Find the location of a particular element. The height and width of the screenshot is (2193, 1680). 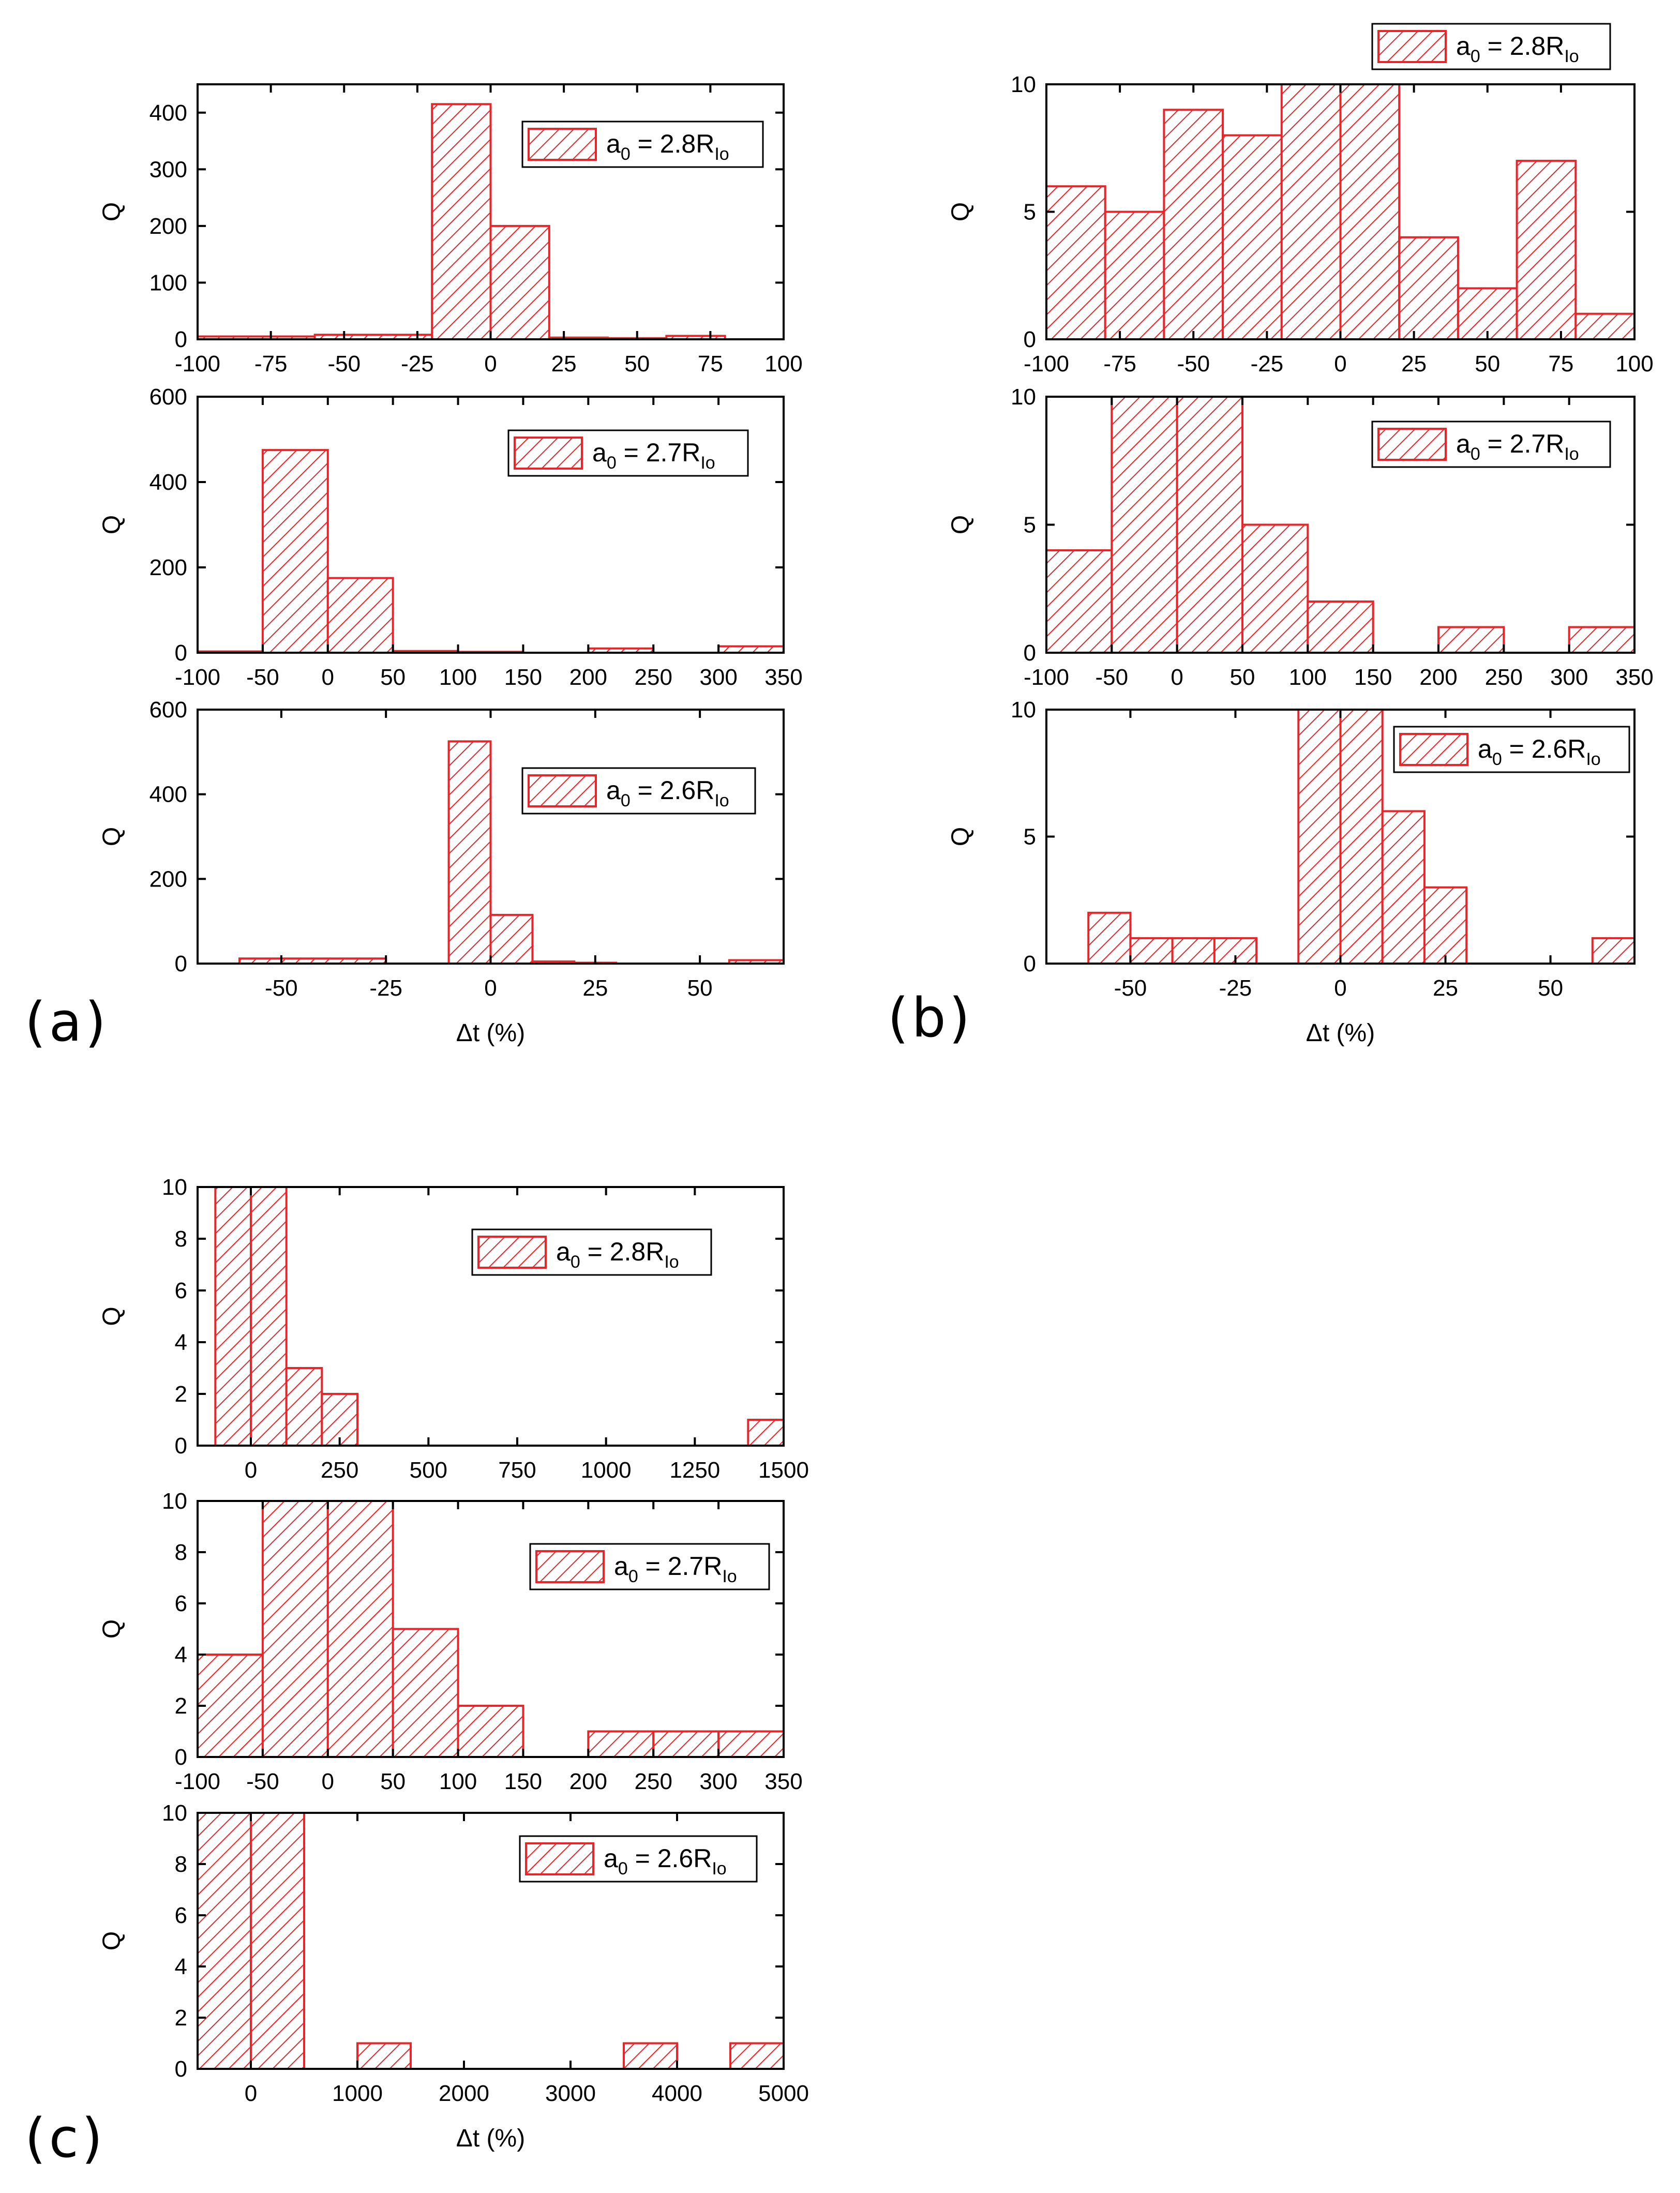

y-tick-label: 10 is located at coordinates (1024, 84).